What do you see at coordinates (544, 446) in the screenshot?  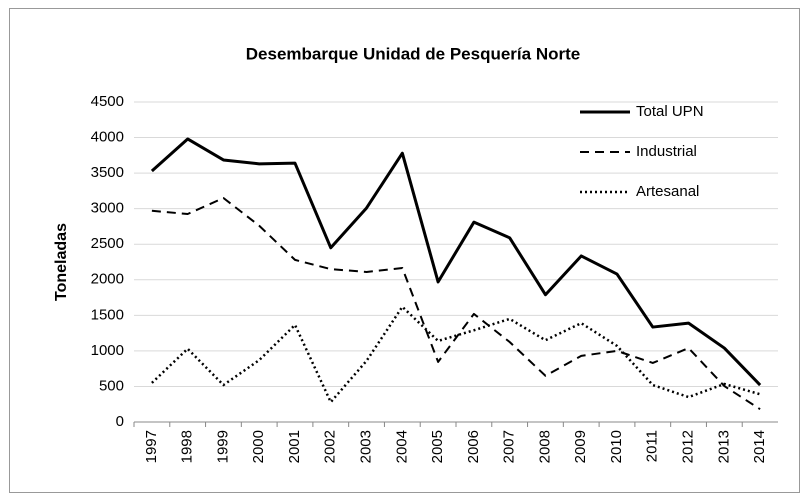 I see `x-tick-label: 2008` at bounding box center [544, 446].